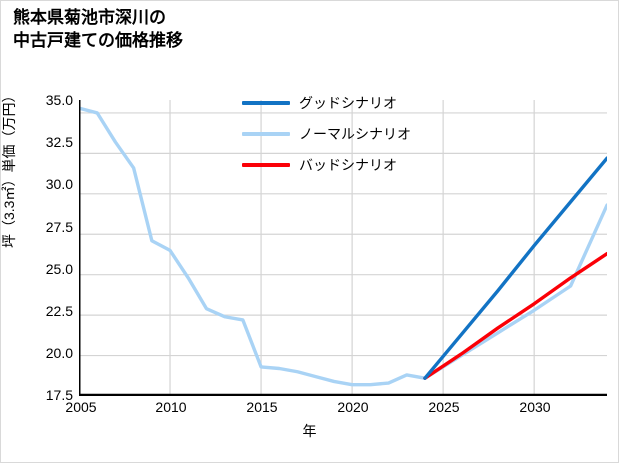 The width and height of the screenshot is (621, 466). I want to click on y-tick-label: 22.5, so click(59, 311).